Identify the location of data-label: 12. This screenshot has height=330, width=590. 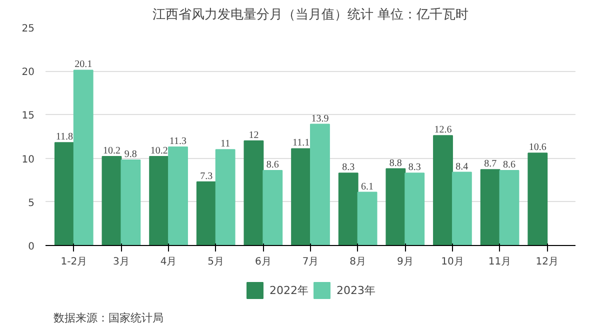
(253, 135).